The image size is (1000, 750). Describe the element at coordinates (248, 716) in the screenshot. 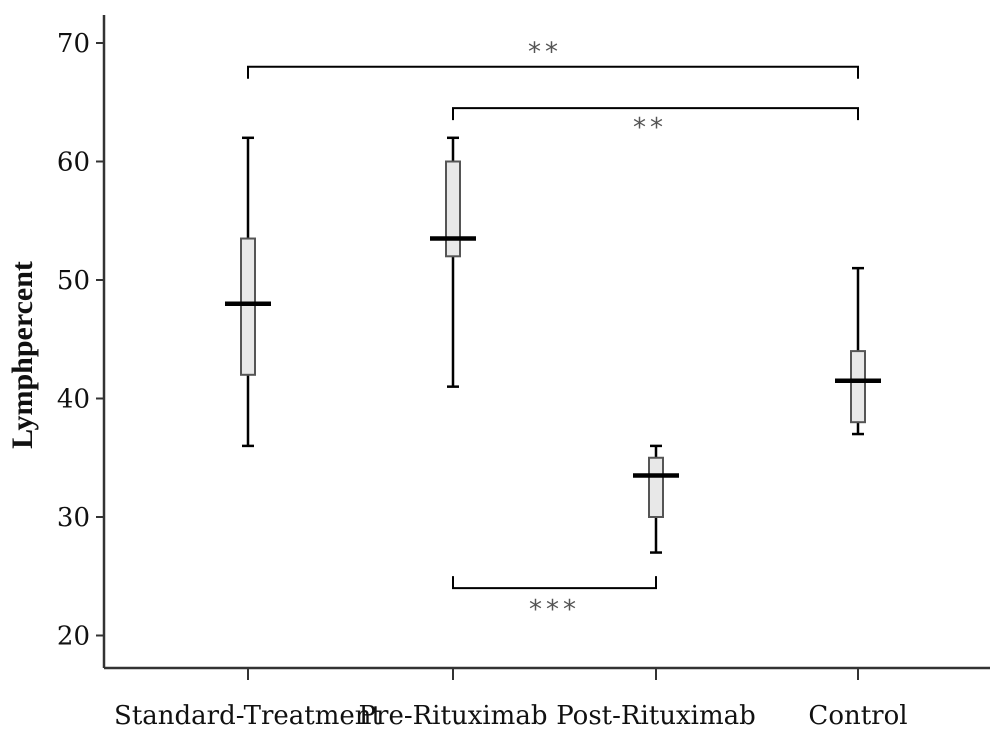

I see `x-category-label: Standard-Treatment` at that location.